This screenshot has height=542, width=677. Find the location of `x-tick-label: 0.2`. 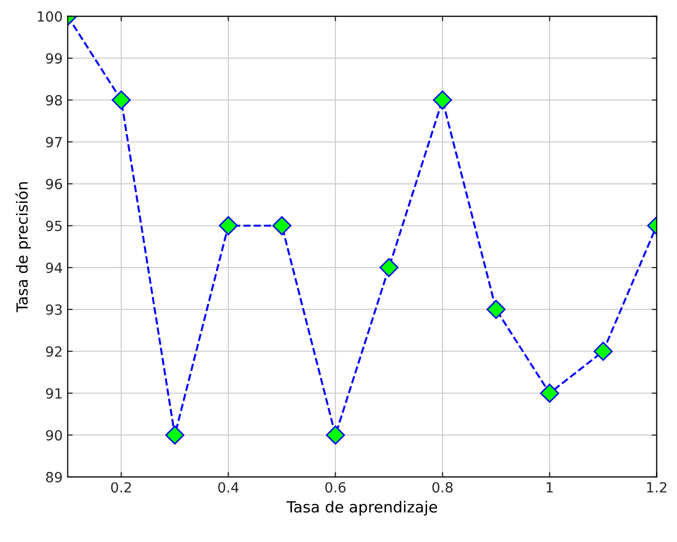

x-tick-label: 0.2 is located at coordinates (121, 487).